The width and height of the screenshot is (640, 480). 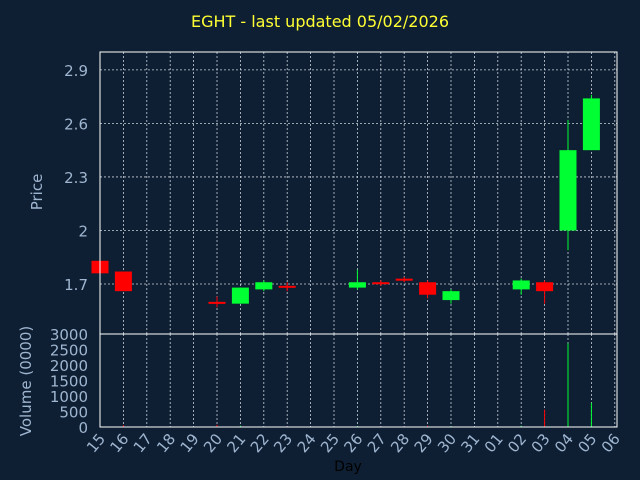 I want to click on volume-tick-label: 2000, so click(x=69, y=366).